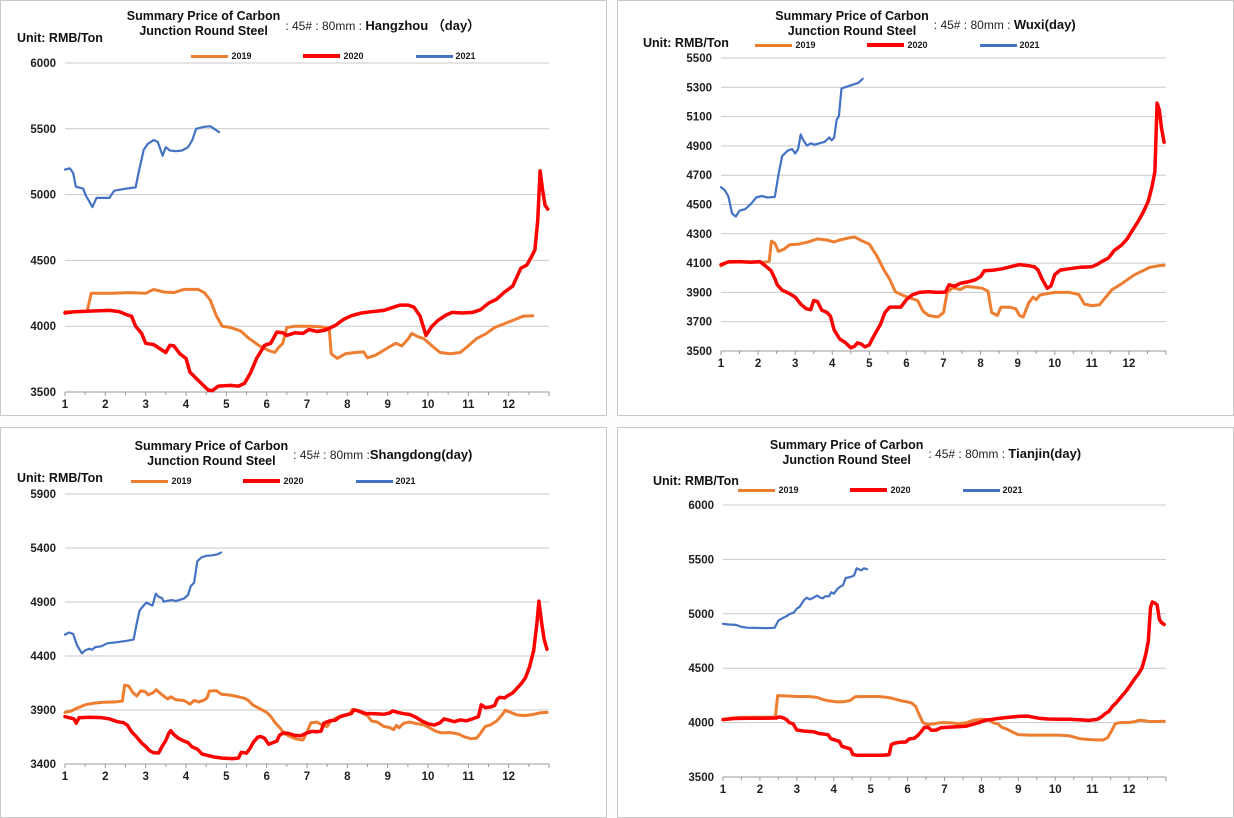  Describe the element at coordinates (699, 88) in the screenshot. I see `y-axis-tick-label: 5300` at that location.